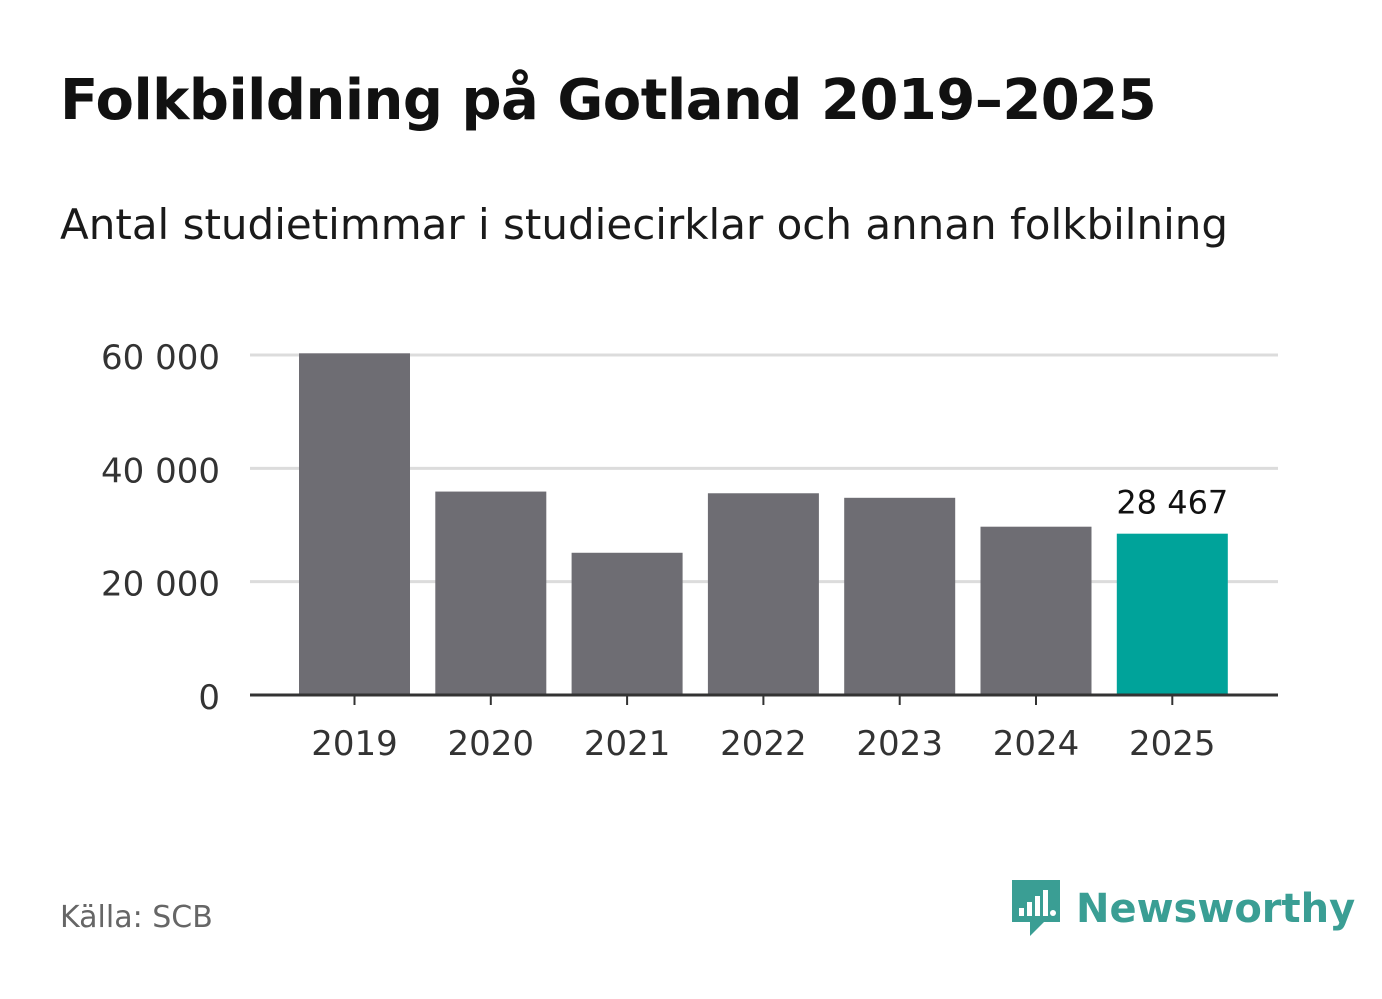 This screenshot has width=1382, height=999. I want to click on bar-2024, so click(1036, 610).